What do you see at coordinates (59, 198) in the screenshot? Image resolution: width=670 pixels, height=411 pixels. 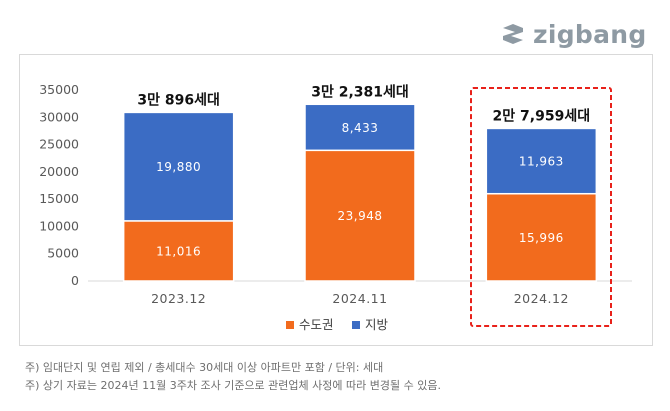 I see `y-tick-label: 15000` at bounding box center [59, 198].